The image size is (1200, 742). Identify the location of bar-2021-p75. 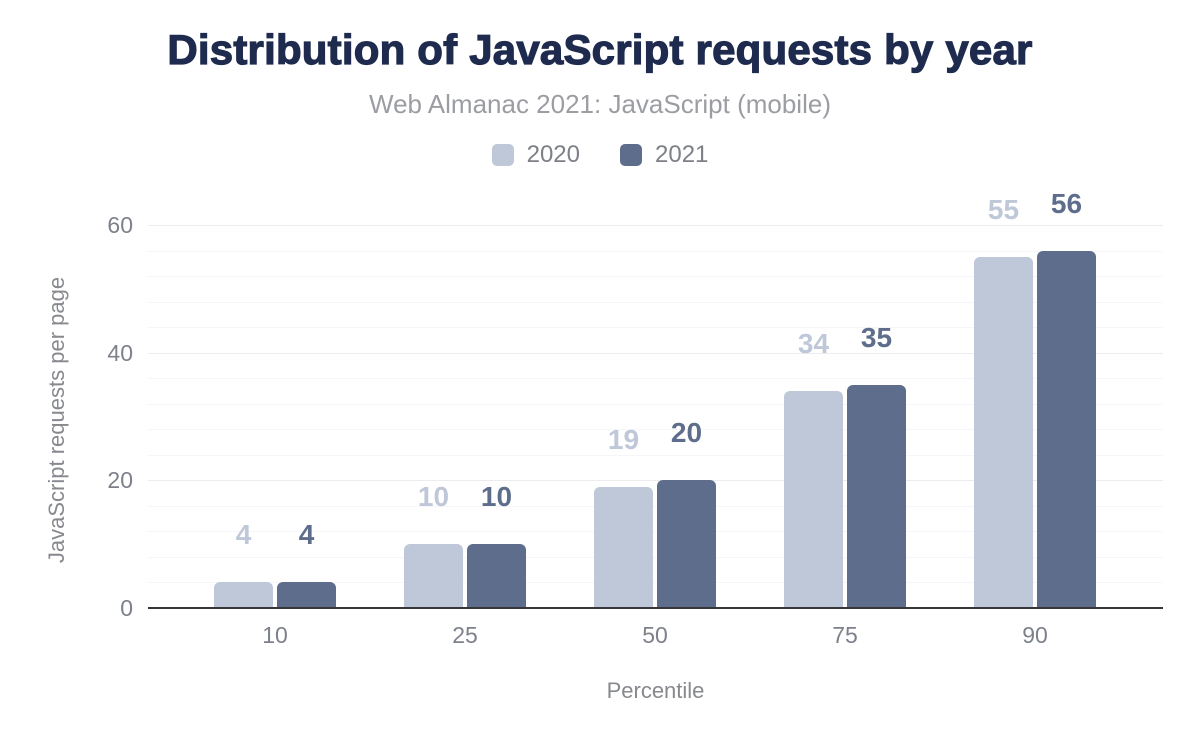
(876, 496).